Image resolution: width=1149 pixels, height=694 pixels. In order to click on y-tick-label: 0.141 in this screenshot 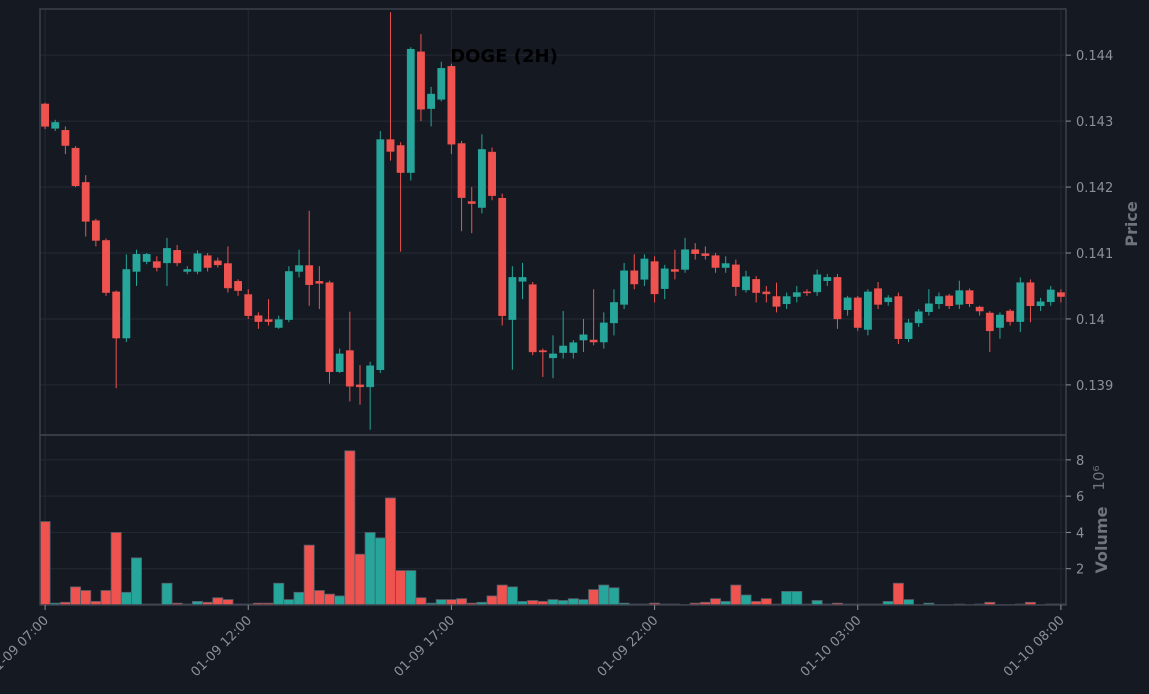, I will do `click(1094, 254)`.